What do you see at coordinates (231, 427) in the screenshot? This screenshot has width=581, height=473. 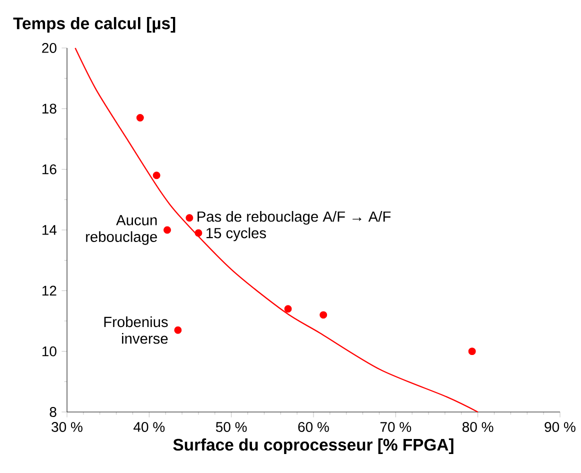 I see `x-tick-label: 50 %` at bounding box center [231, 427].